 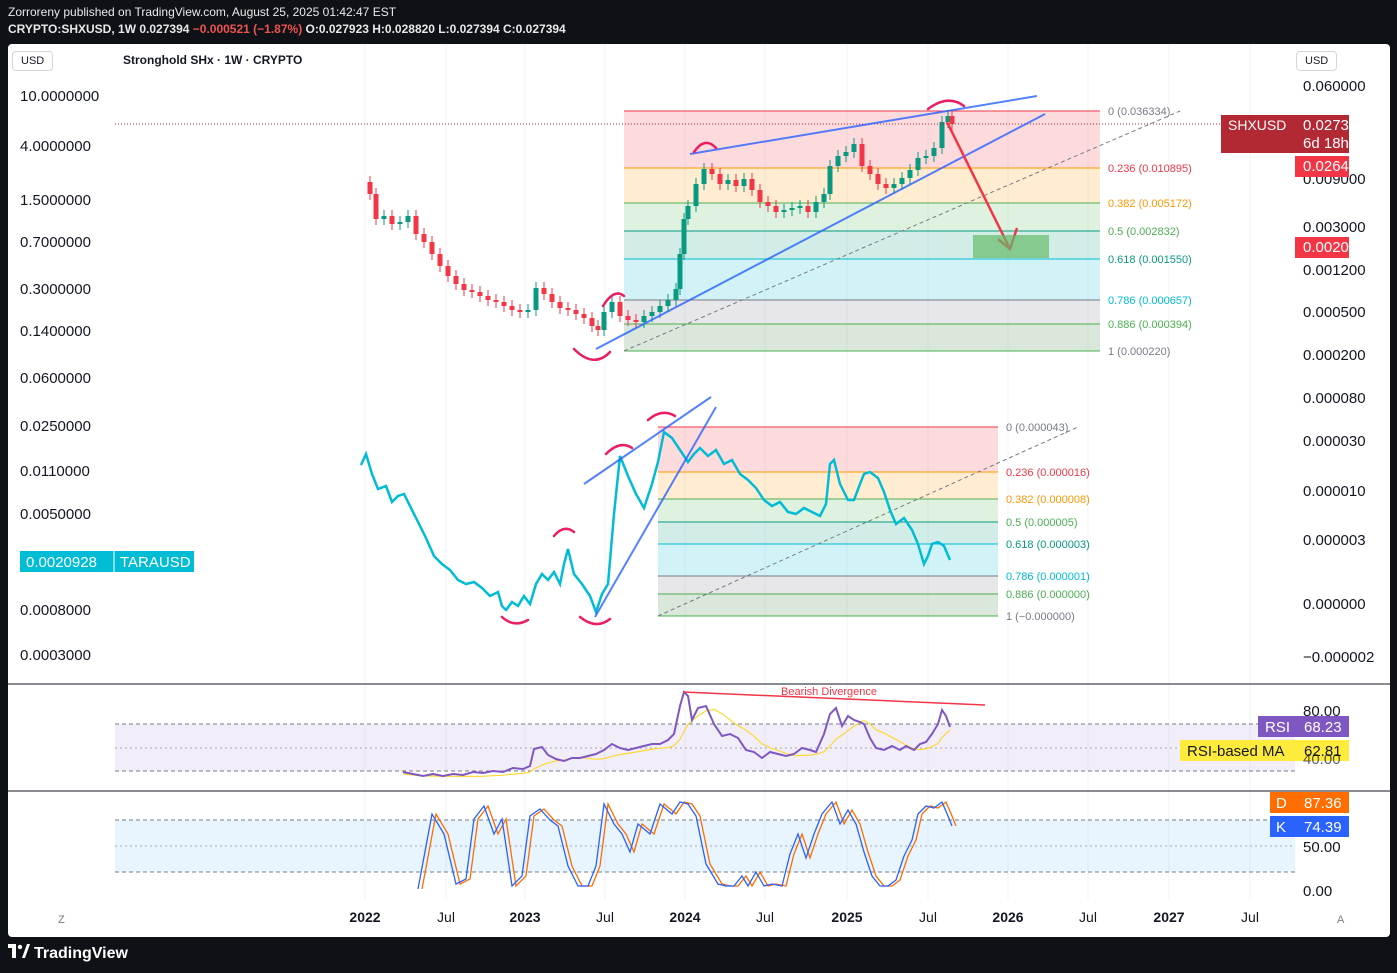 What do you see at coordinates (1334, 312) in the screenshot?
I see `right-axis-tick: 0.000500` at bounding box center [1334, 312].